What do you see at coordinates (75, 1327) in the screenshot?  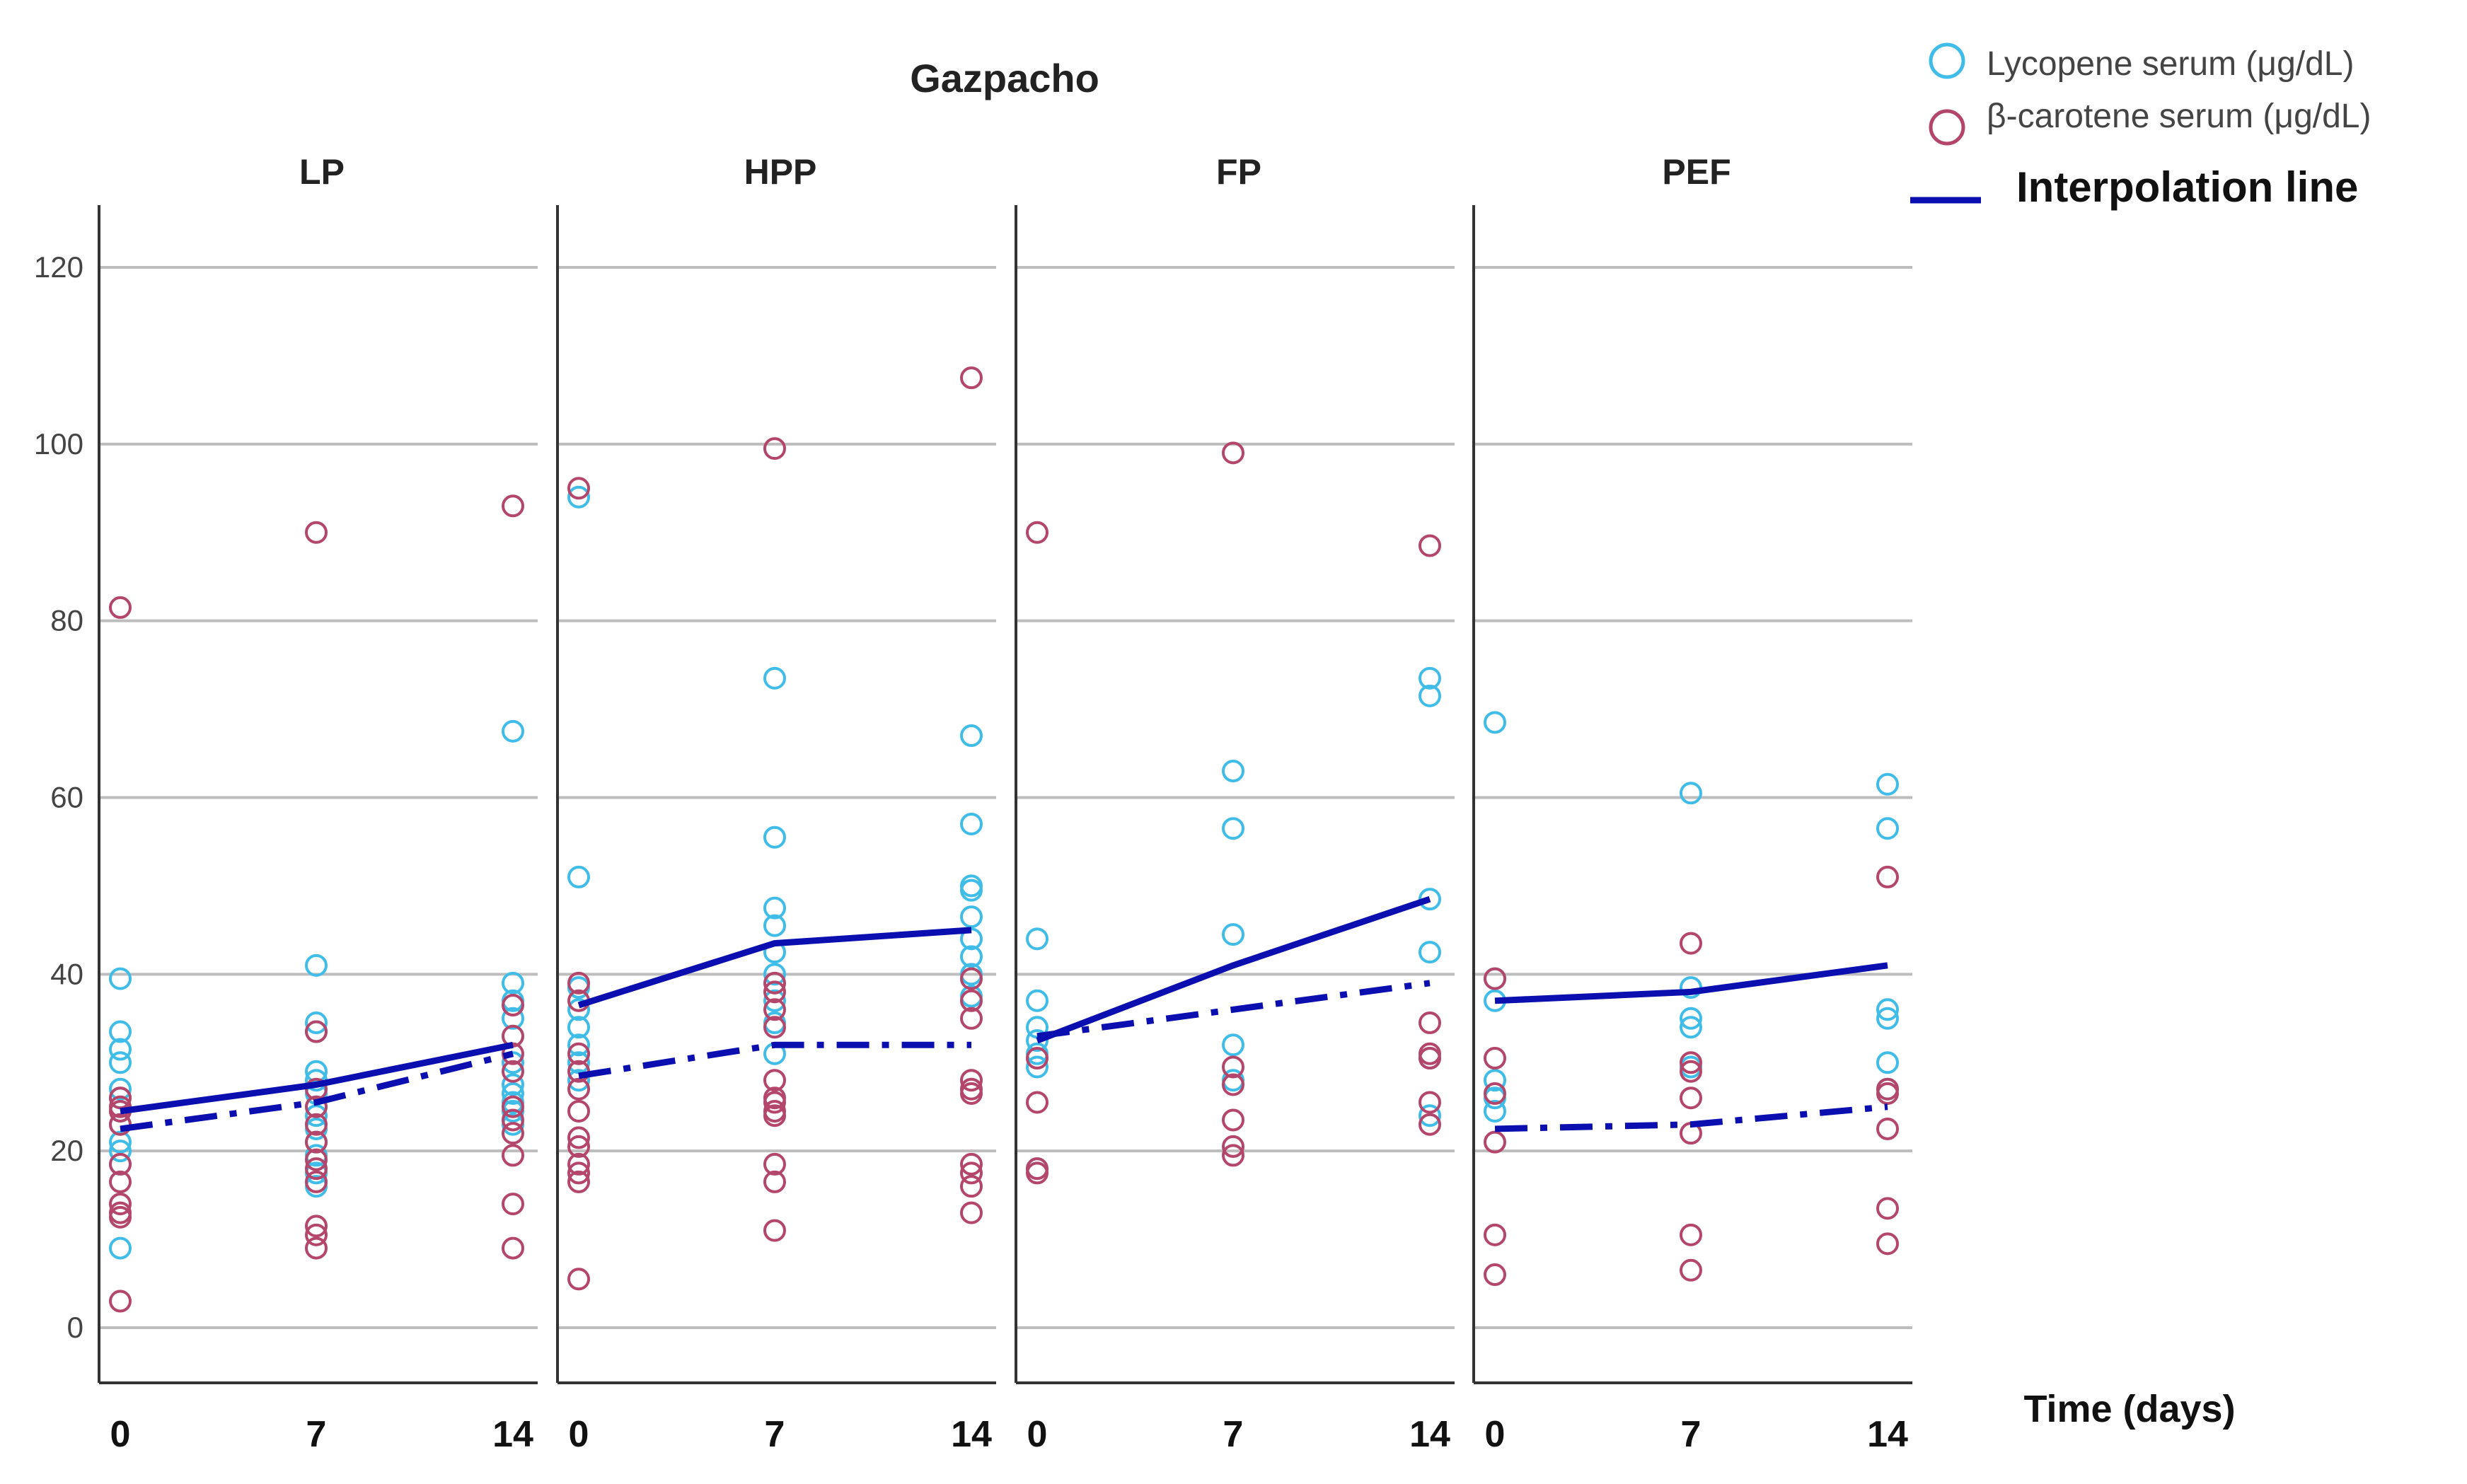 I see `y-tick-label: 0` at bounding box center [75, 1327].